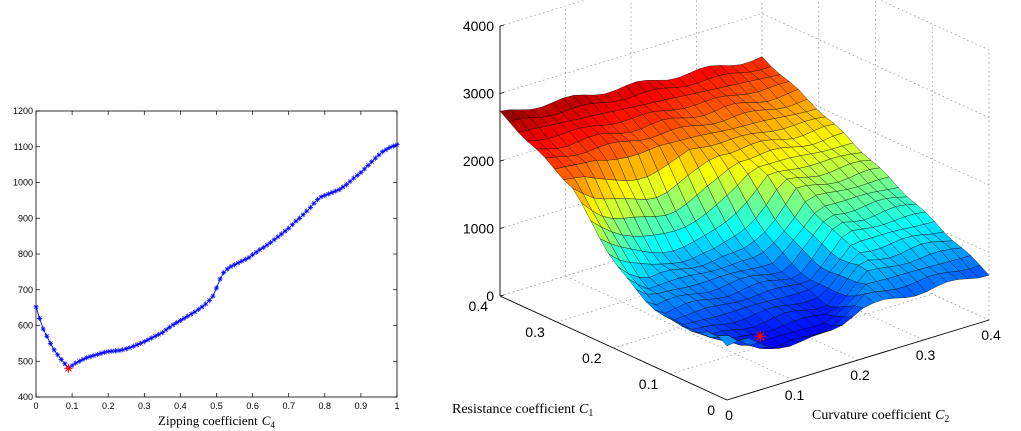 Image resolution: width=1021 pixels, height=431 pixels. Describe the element at coordinates (478, 161) in the screenshot. I see `z-tick-label: 2000` at that location.